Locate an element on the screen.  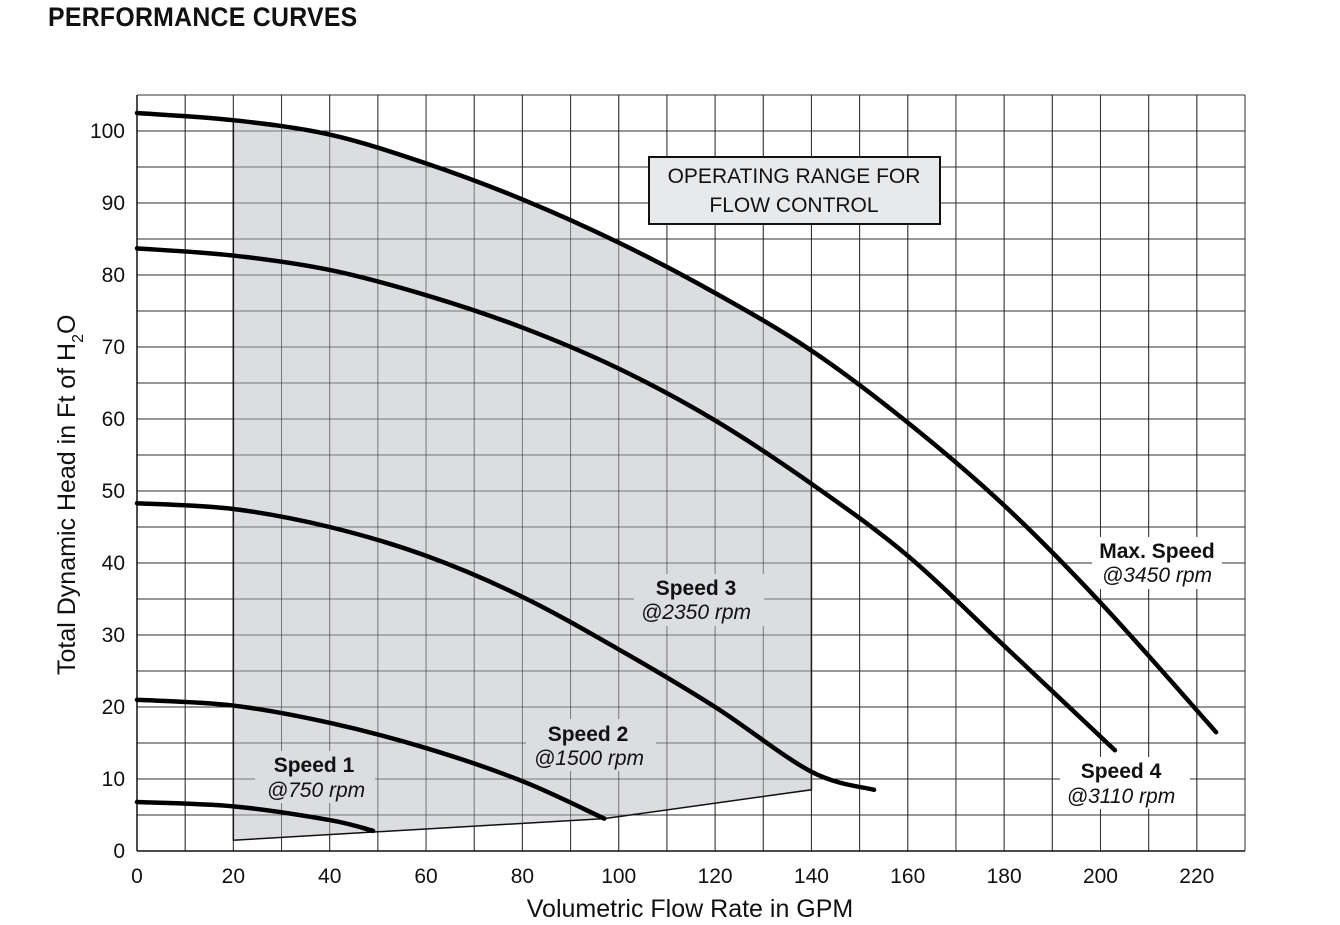
series-rpm-max-speed: @3450 rpm is located at coordinates (1157, 575).